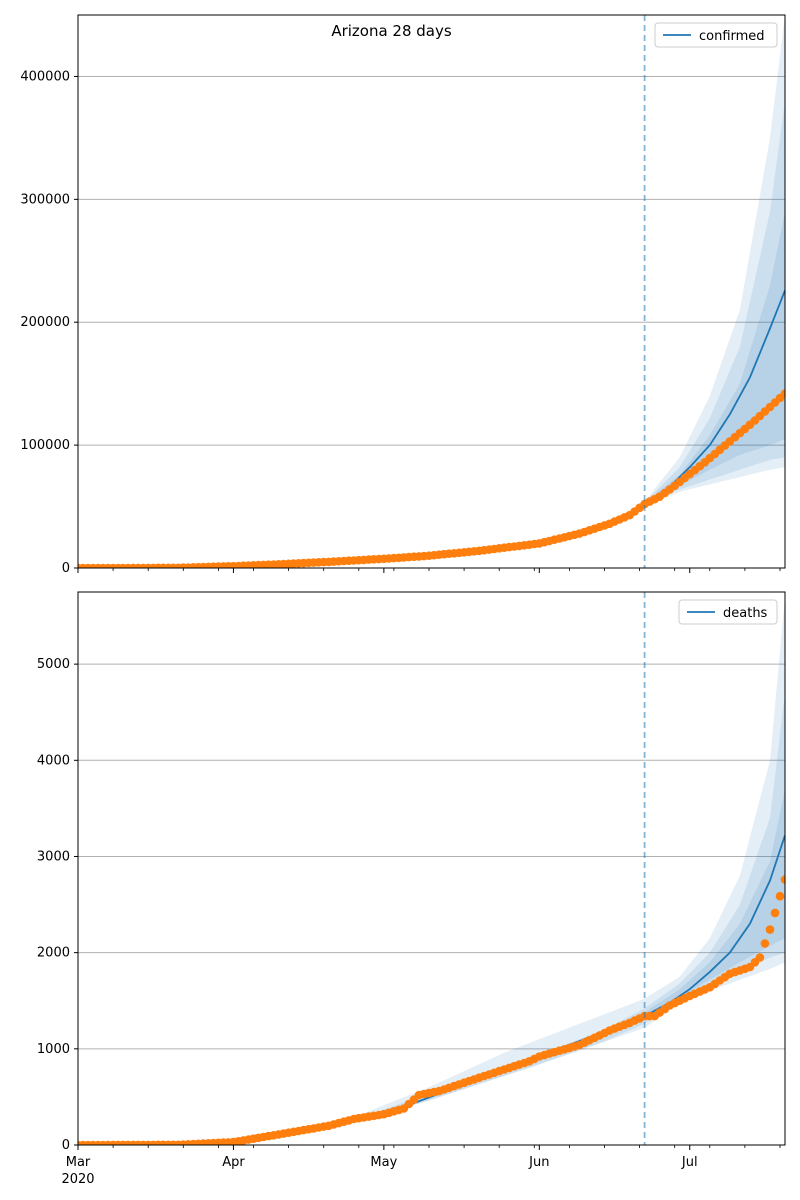  Describe the element at coordinates (383, 1162) in the screenshot. I see `x-tick-label: May` at that location.